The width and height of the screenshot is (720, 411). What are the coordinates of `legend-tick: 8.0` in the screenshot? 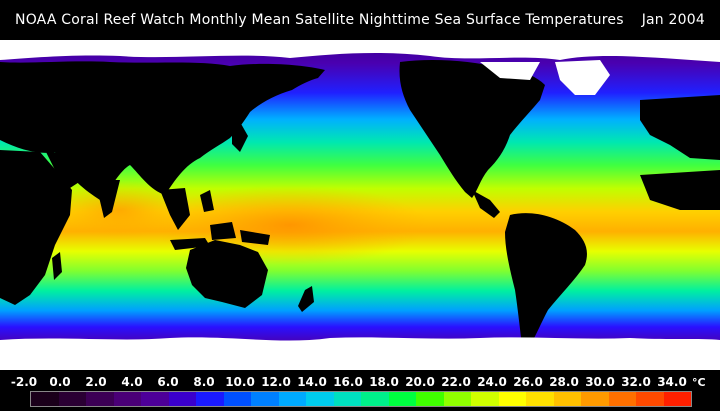 It's located at (204, 382).